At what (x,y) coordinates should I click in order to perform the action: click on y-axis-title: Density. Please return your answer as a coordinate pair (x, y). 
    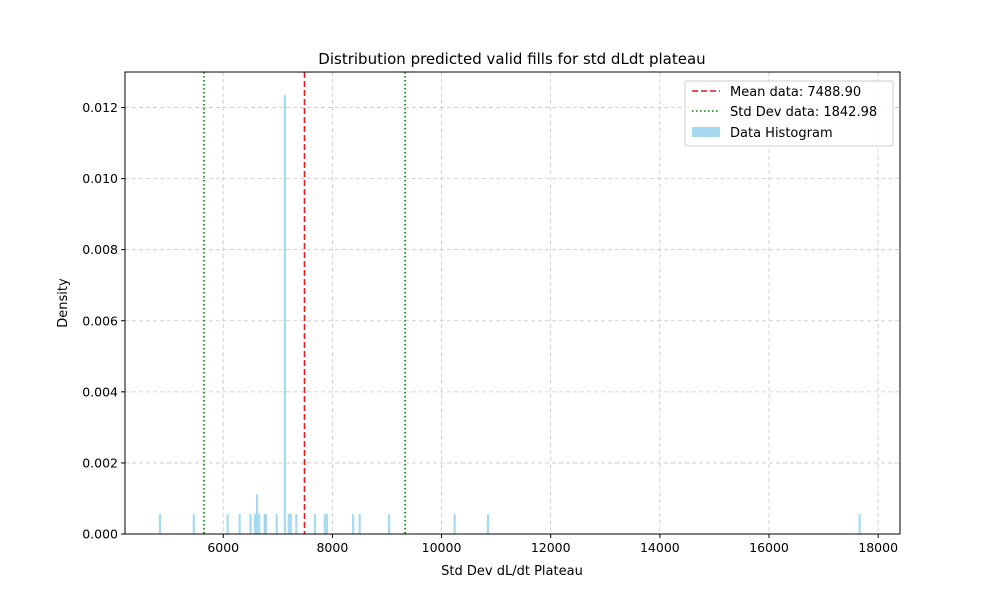
    Looking at the image, I should click on (63, 303).